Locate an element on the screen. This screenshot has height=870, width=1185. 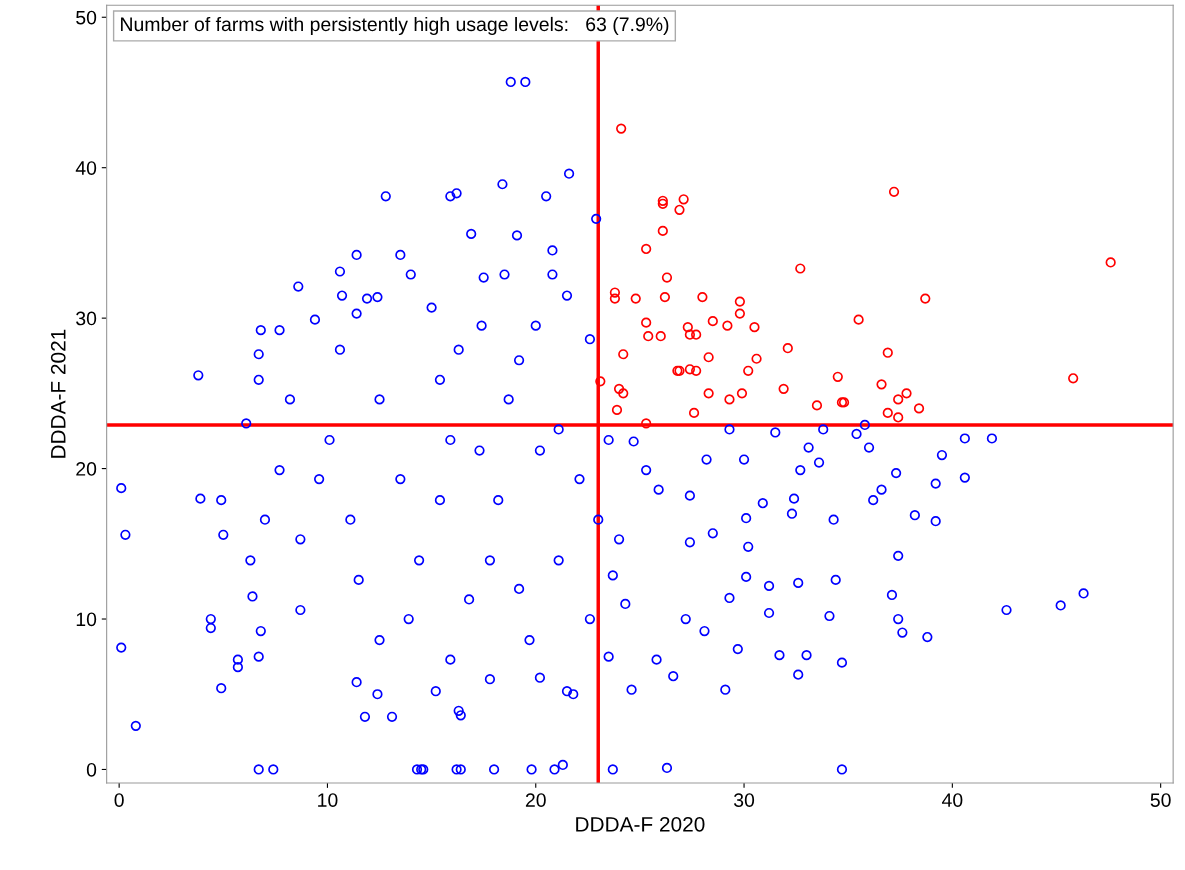
x-axis-title: DDDA-F 2020 is located at coordinates (640, 824).